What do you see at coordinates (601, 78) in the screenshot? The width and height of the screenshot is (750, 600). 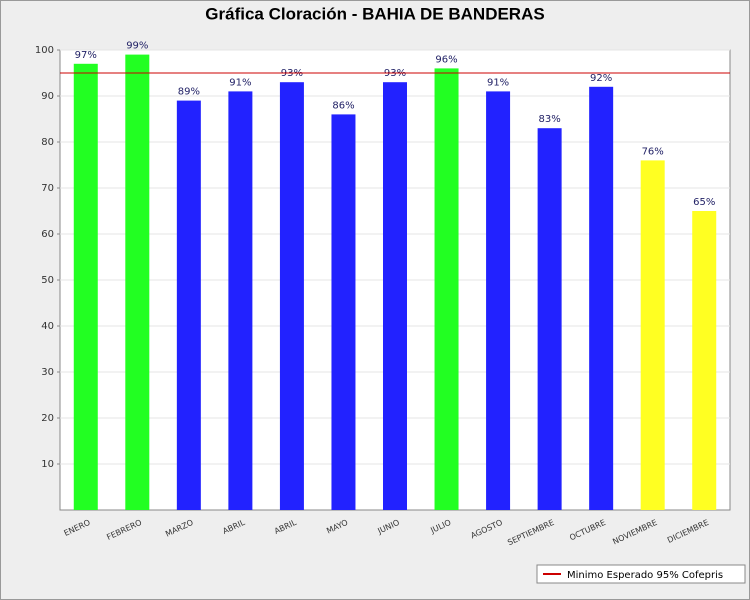 I see `data-label: 92%` at bounding box center [601, 78].